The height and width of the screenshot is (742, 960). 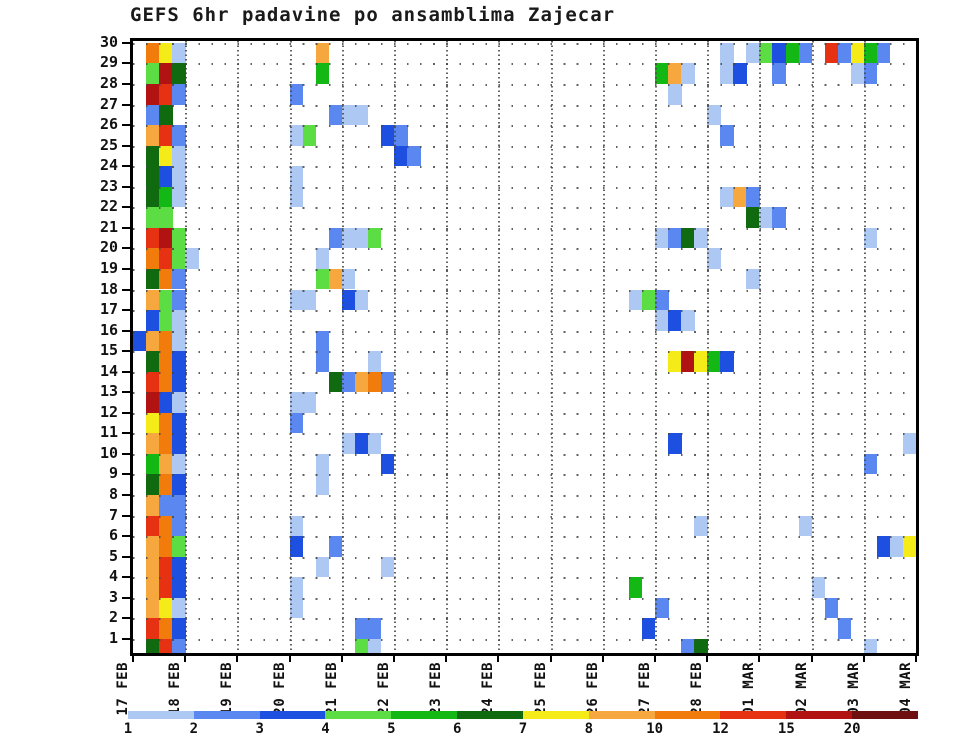 What do you see at coordinates (108, 103) in the screenshot?
I see `member-label: 27` at bounding box center [108, 103].